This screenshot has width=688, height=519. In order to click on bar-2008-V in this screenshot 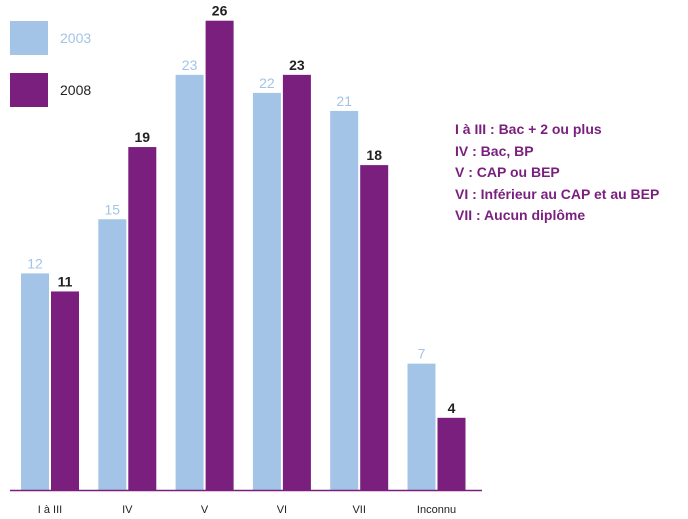, I will do `click(219, 255)`.